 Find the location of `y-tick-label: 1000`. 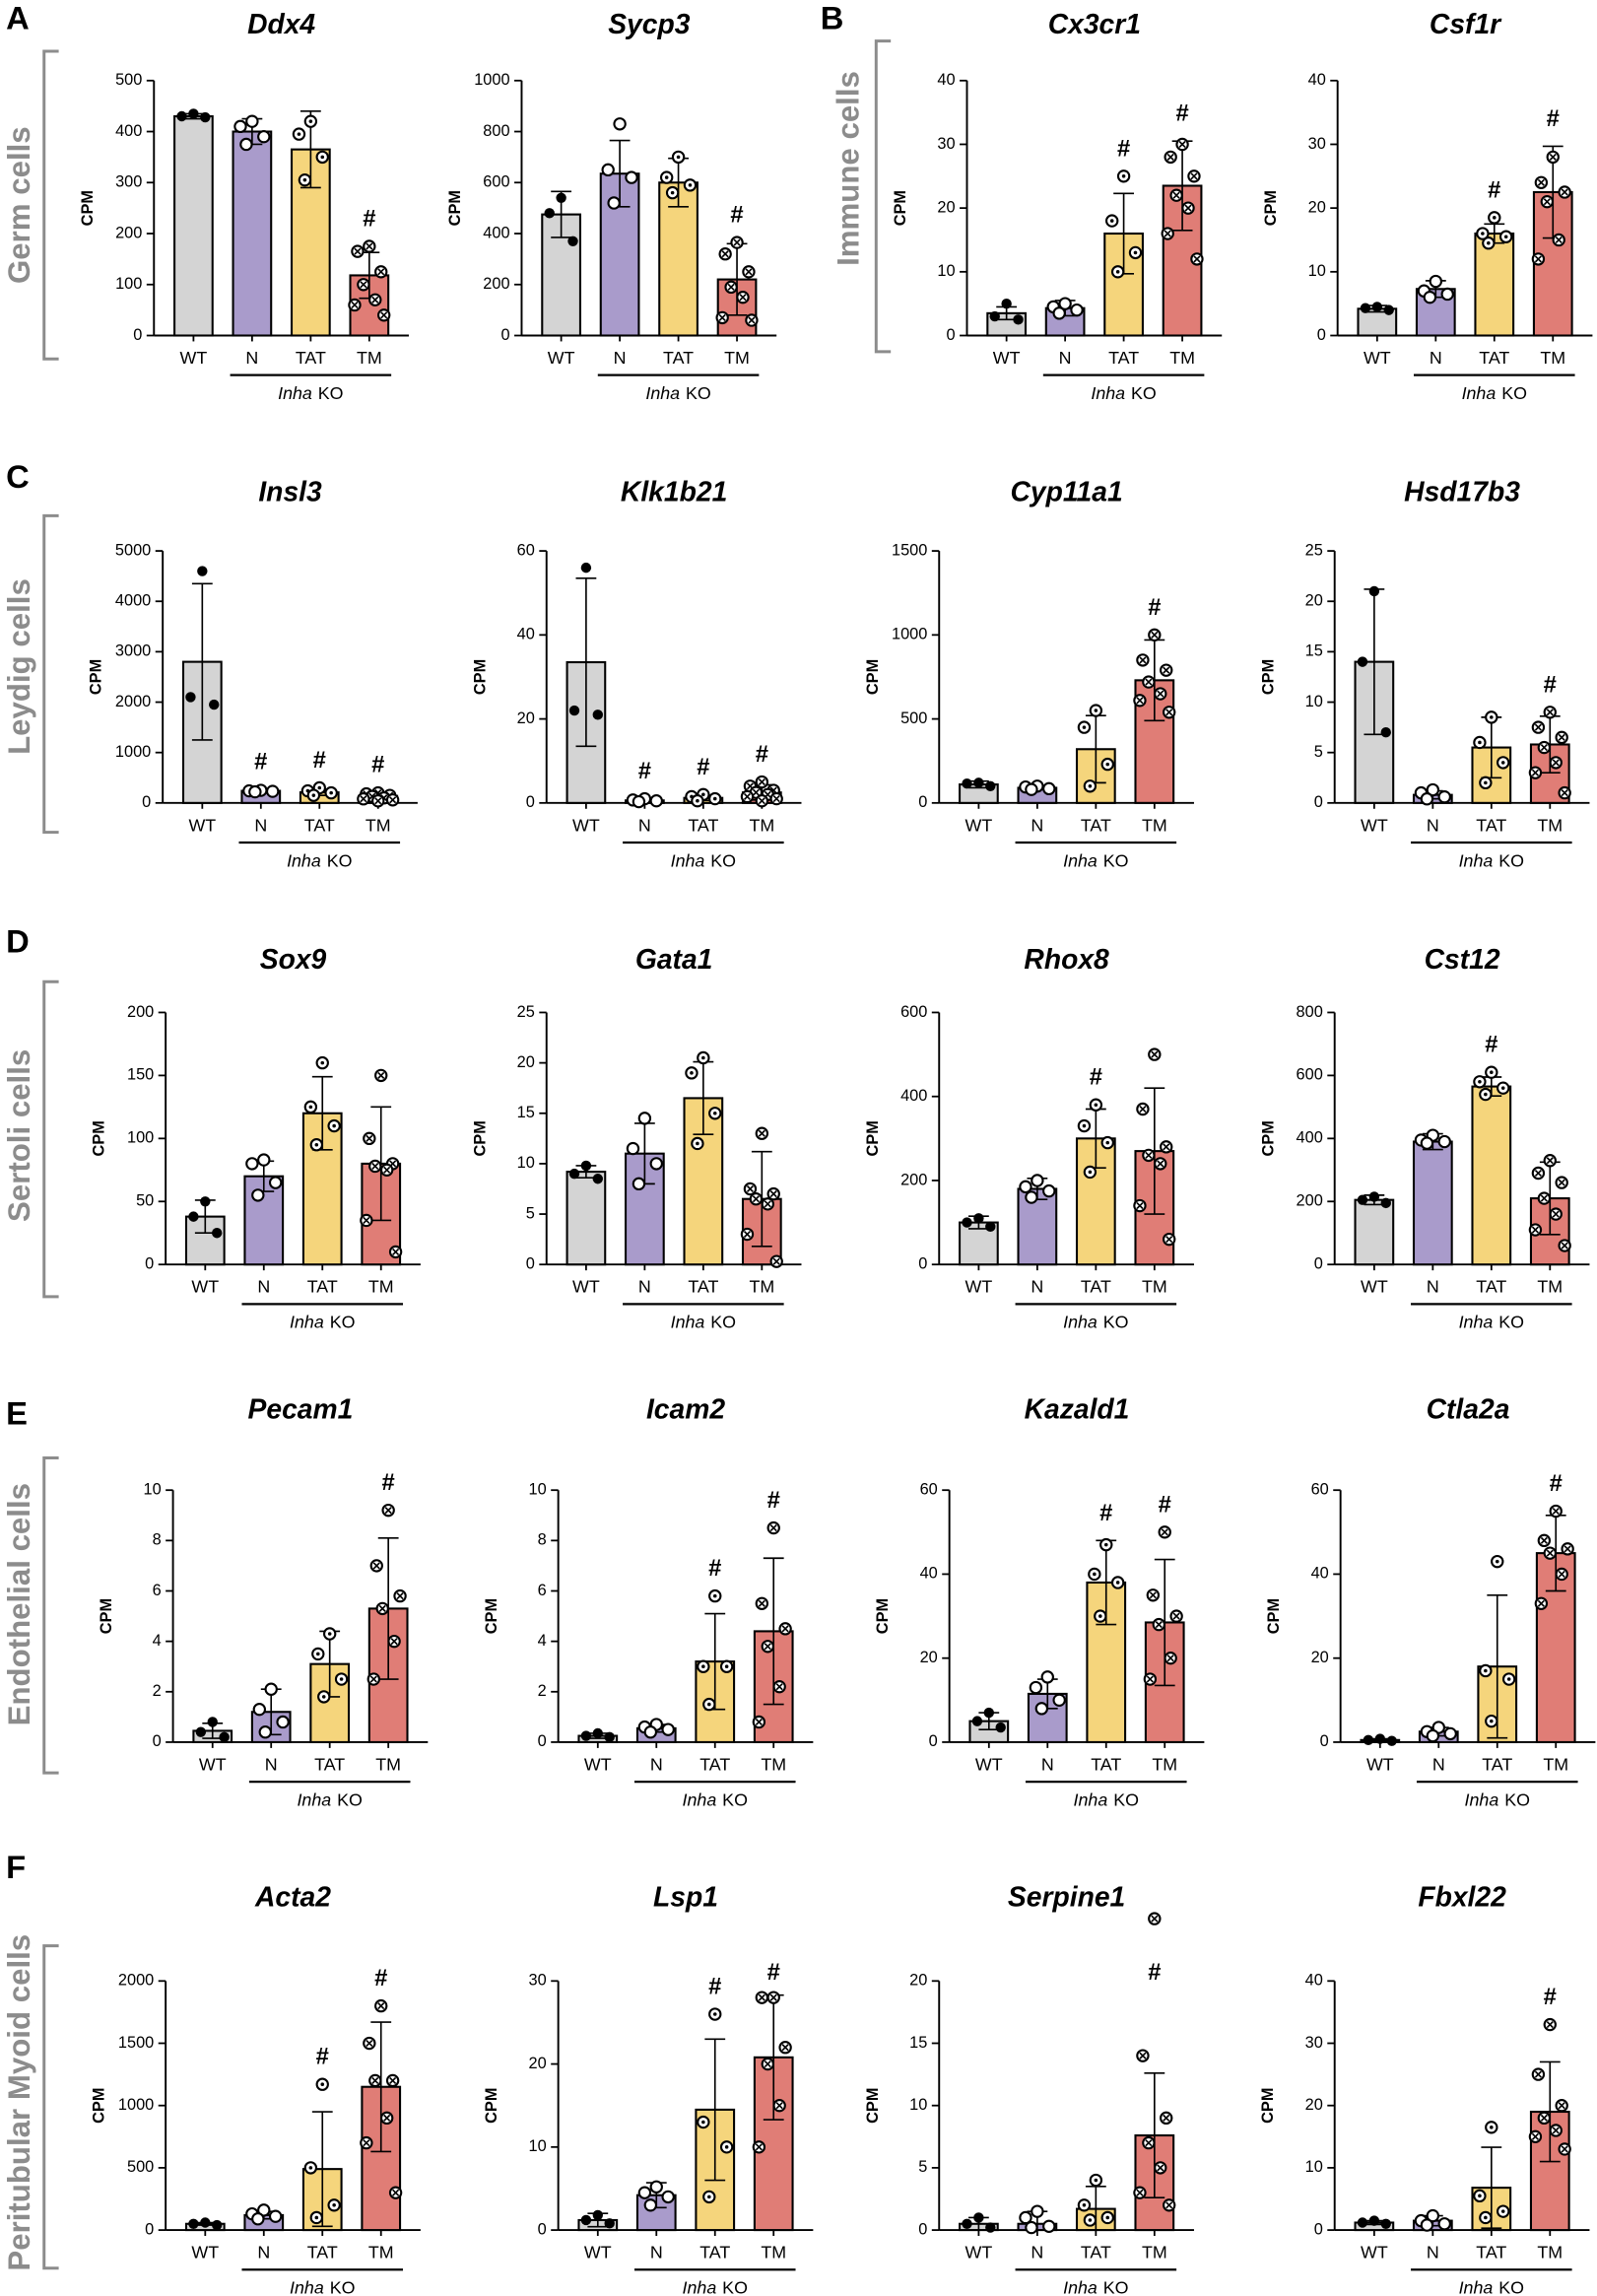

y-tick-label: 1000 is located at coordinates (492, 80).